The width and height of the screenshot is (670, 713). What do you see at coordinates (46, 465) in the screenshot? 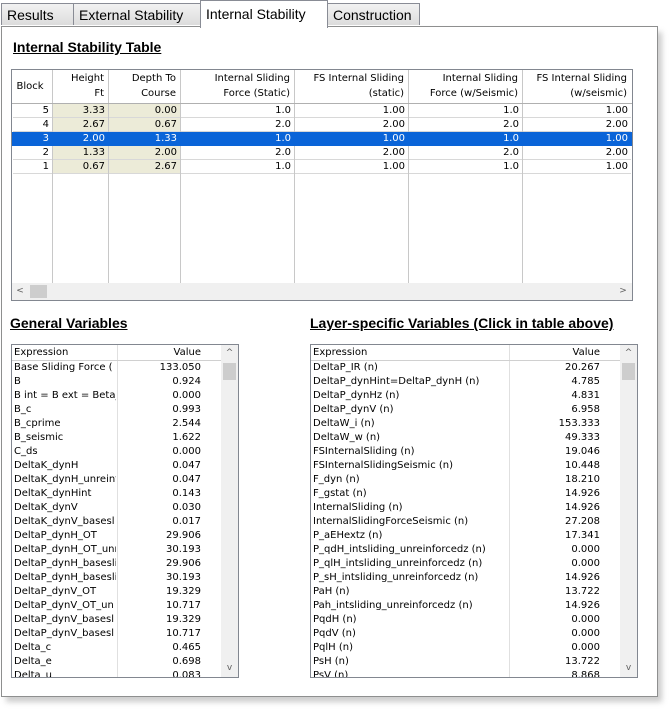
I see `expression: DeltaK_dynH` at bounding box center [46, 465].